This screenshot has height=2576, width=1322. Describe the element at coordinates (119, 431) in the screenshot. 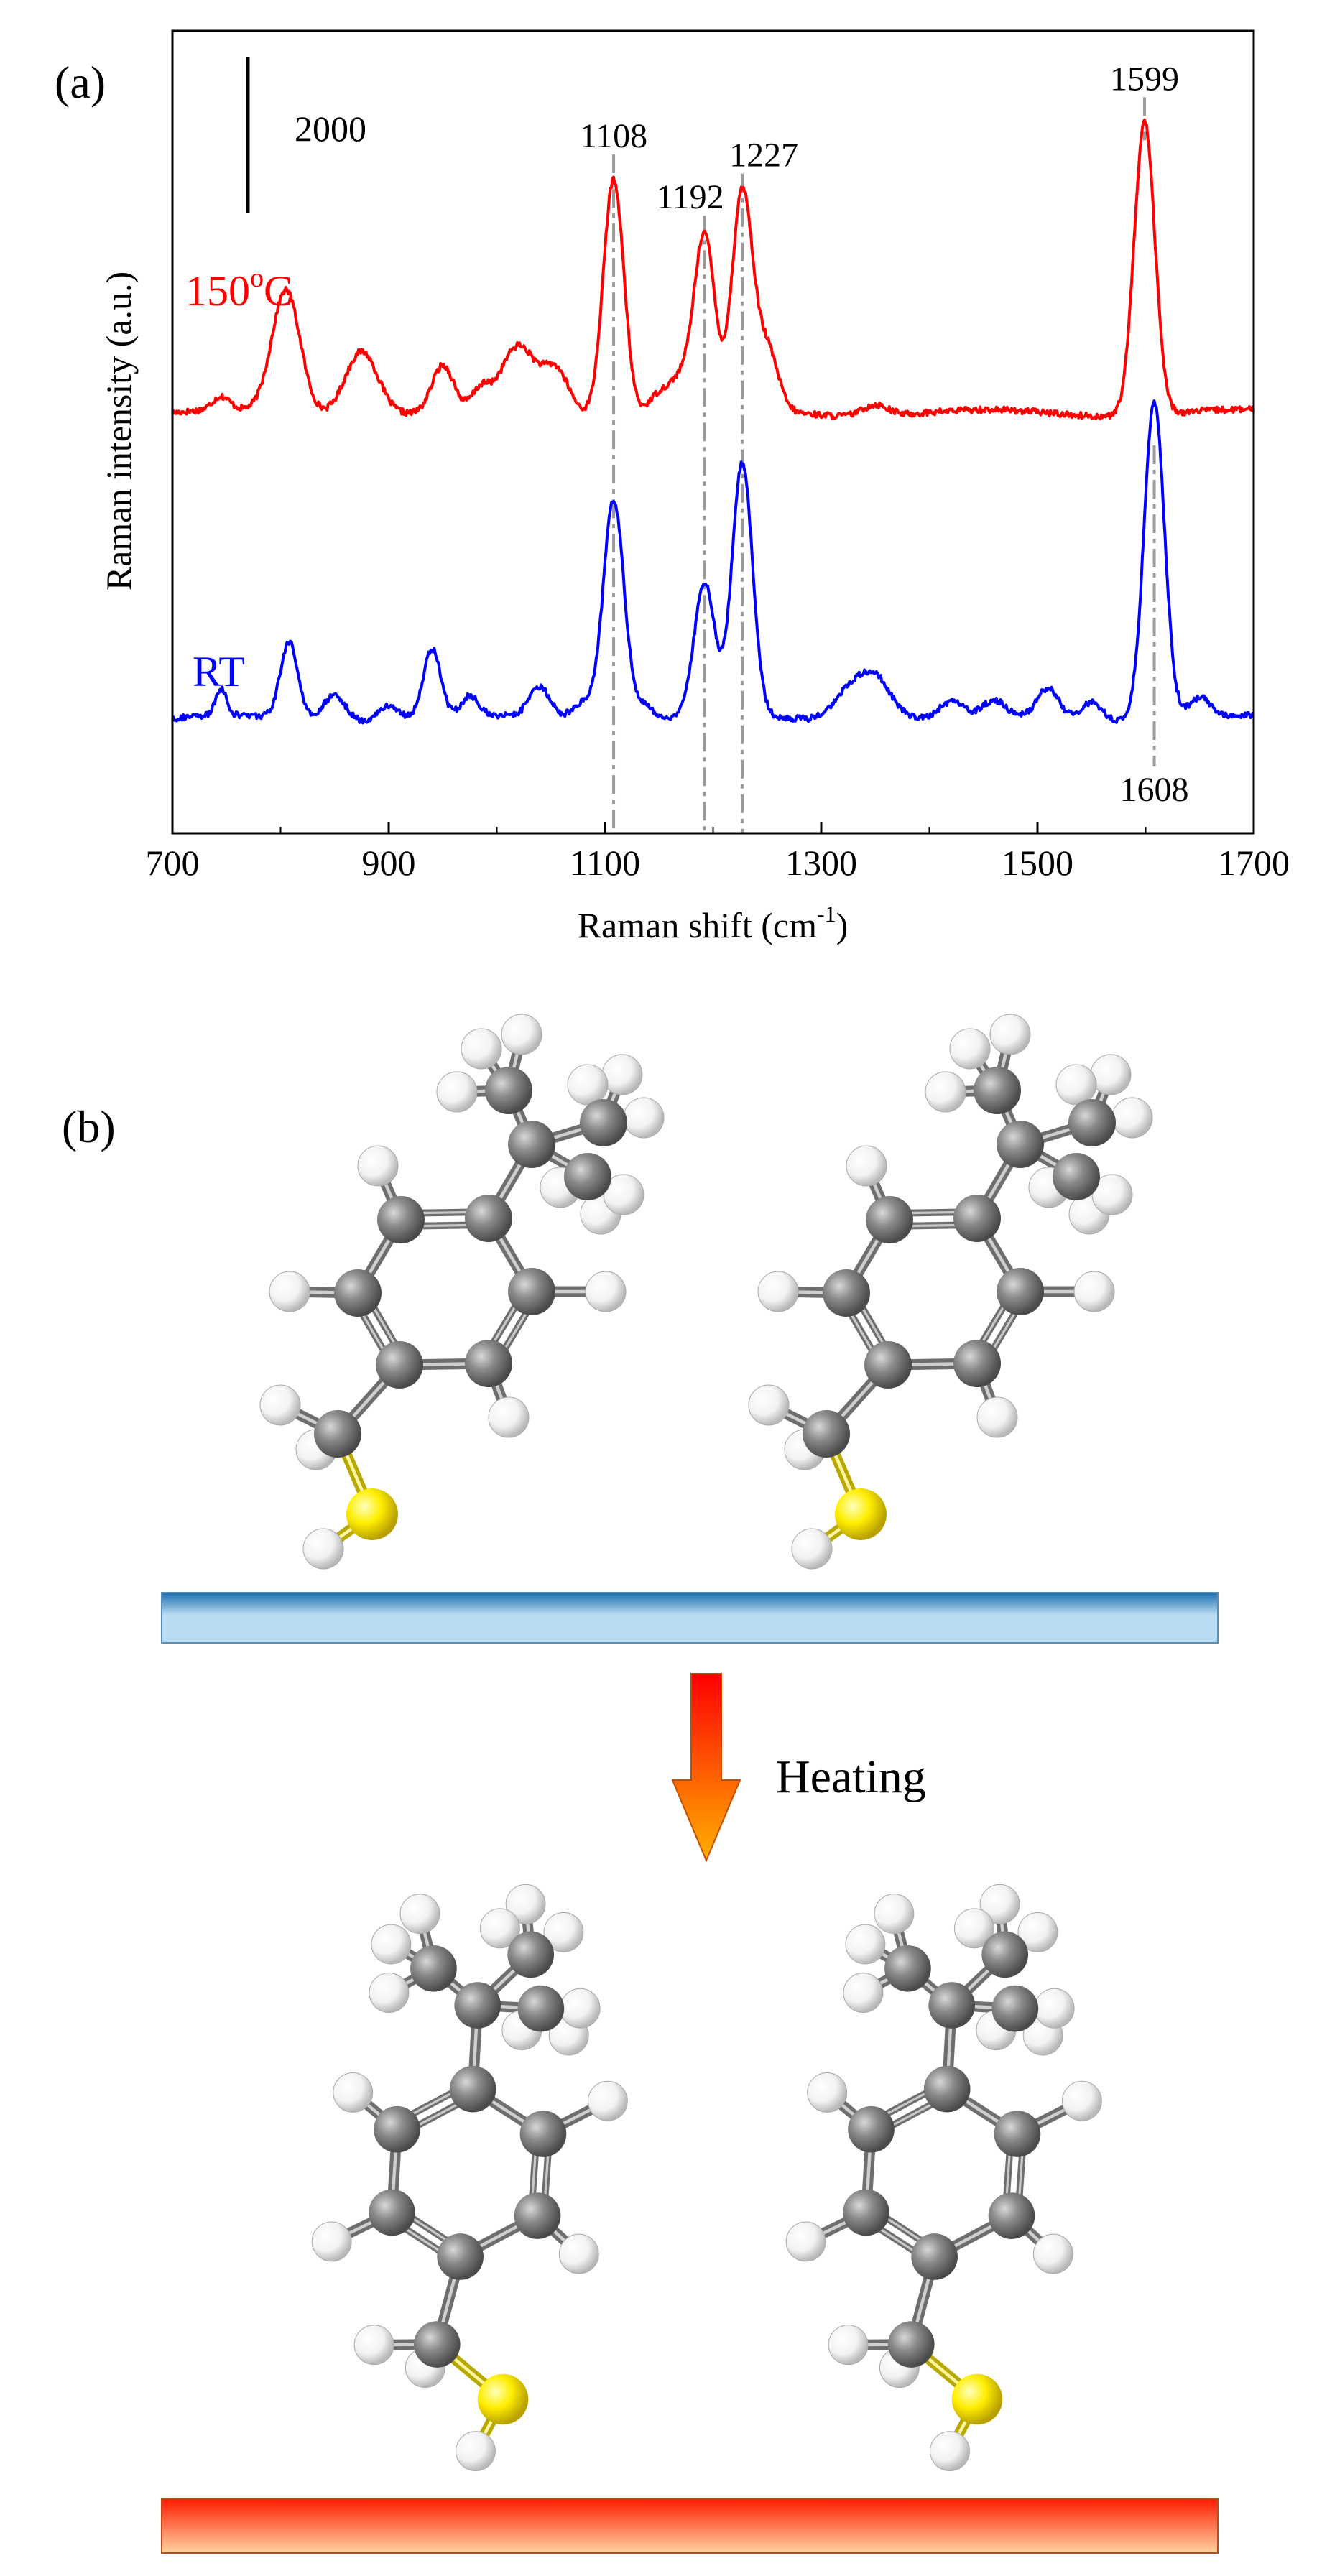

I see `y-axis-title: Raman intensity (a.u.)` at that location.